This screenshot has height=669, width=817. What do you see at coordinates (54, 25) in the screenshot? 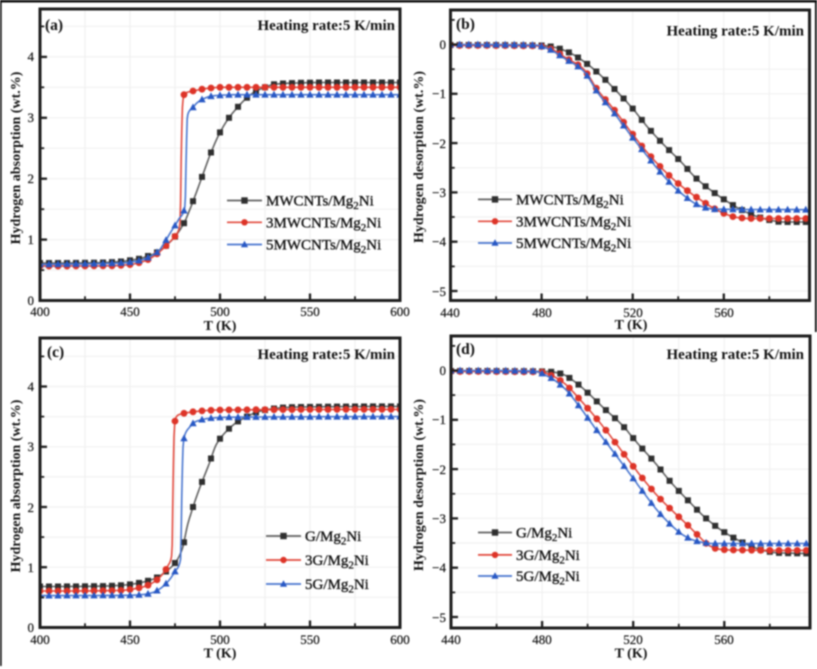
I see `svg-text: (a)` at bounding box center [54, 25].